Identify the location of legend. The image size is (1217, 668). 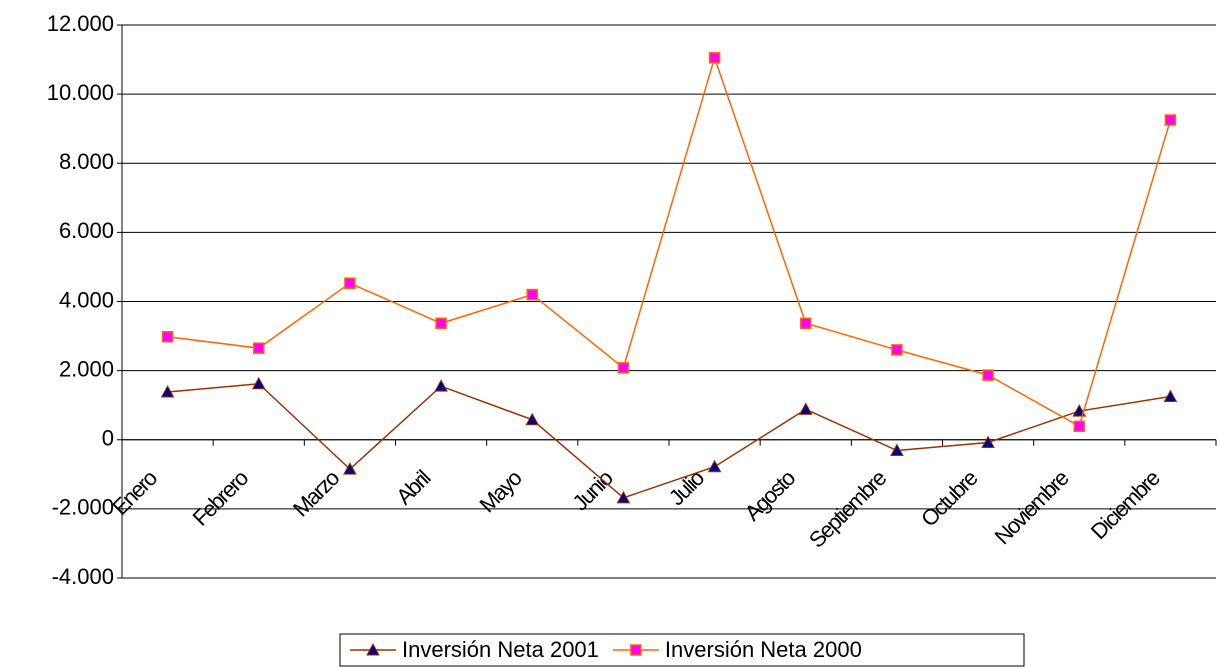
(682, 650).